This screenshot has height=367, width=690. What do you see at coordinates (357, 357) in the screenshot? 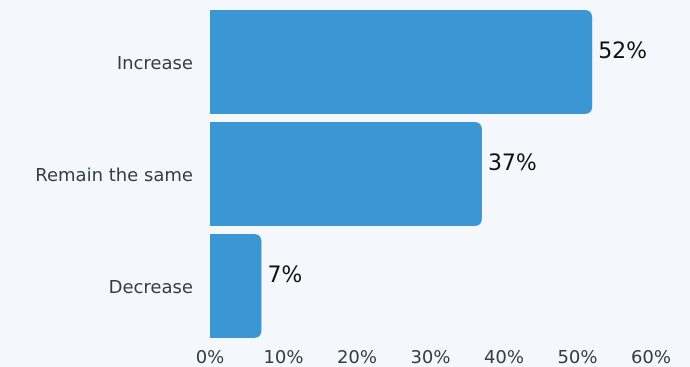
I see `x-tick-label: 20%` at bounding box center [357, 357].